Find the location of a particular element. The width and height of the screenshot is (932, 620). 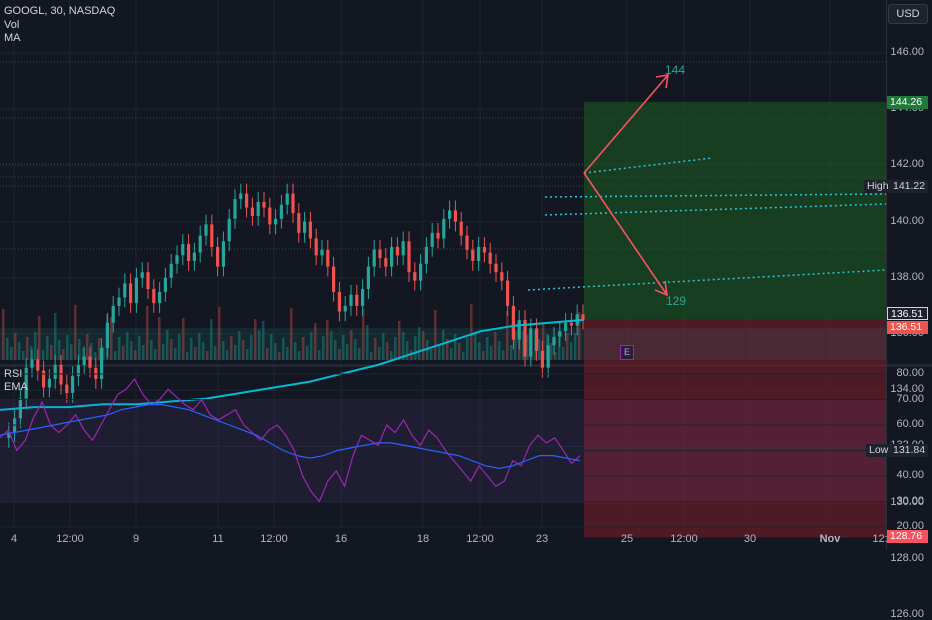

earnings-marker: E is located at coordinates (627, 352).